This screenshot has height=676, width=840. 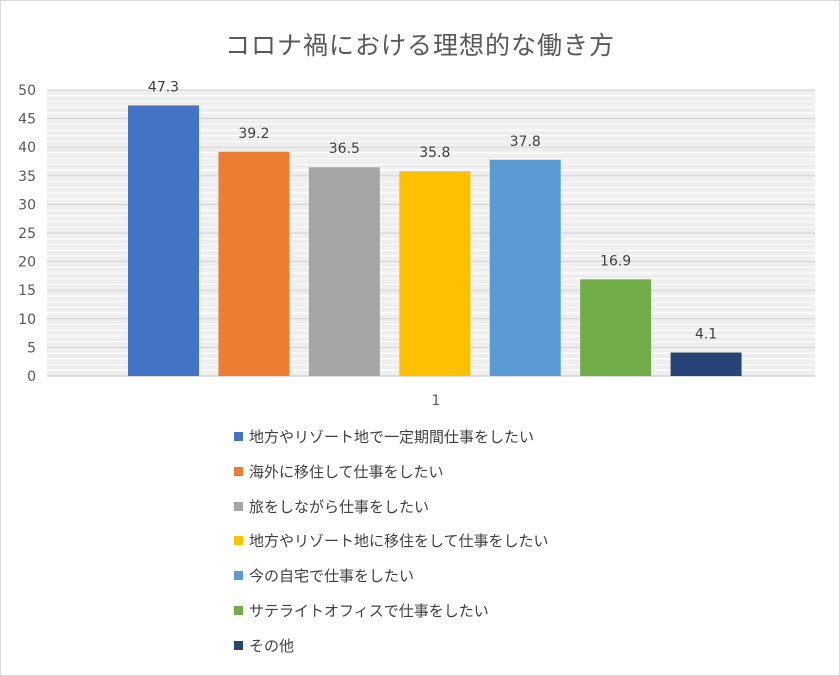 I want to click on legend-item: 今の自宅で仕事をしたい, so click(x=324, y=575).